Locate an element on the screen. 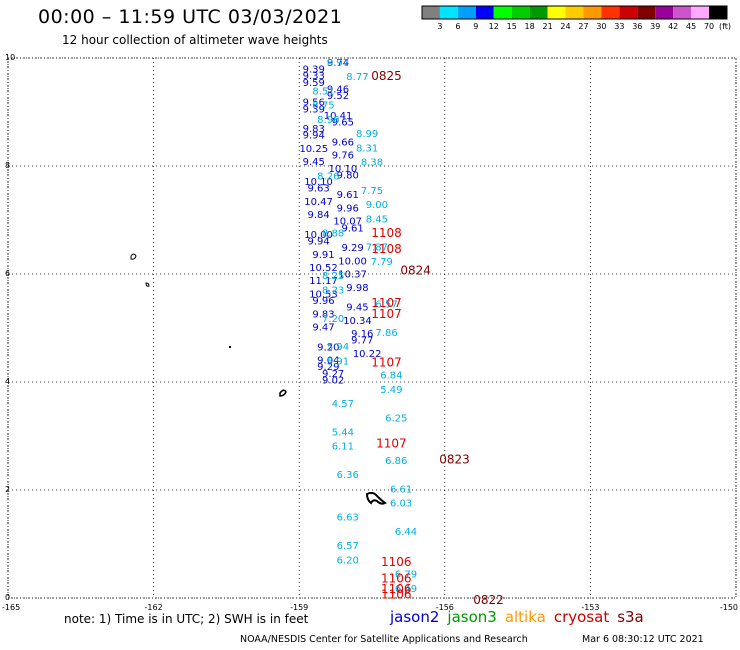 The width and height of the screenshot is (740, 650). jason3-value-label: 5.44 is located at coordinates (343, 432).